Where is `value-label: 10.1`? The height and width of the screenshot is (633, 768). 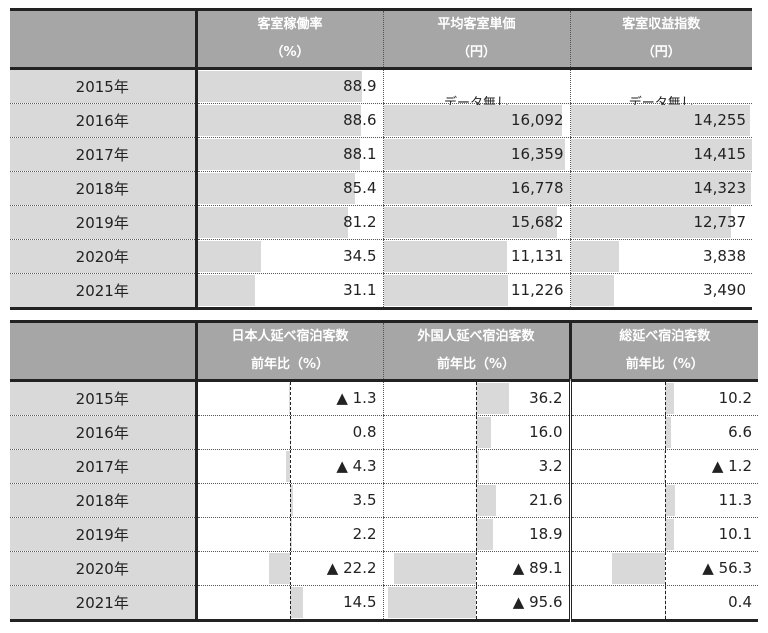 value-label: 10.1 is located at coordinates (735, 534).